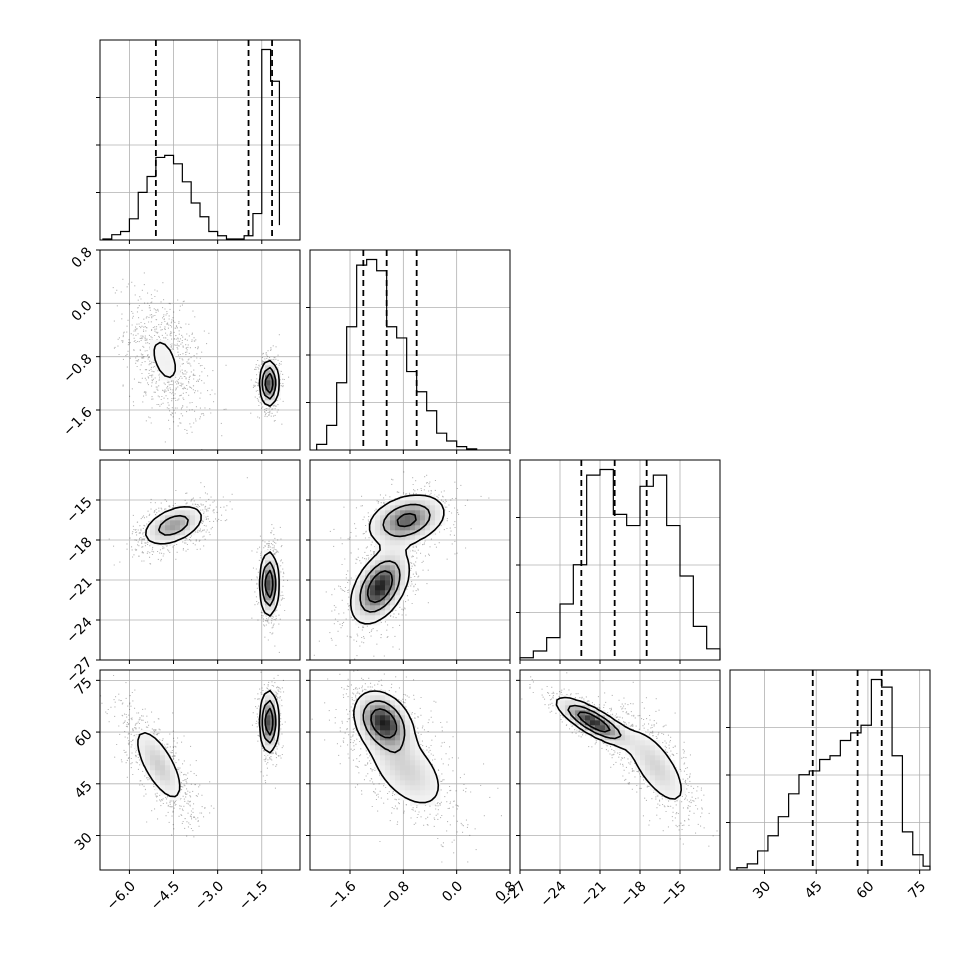 This screenshot has width=970, height=970. I want to click on y-tick-label: −0.8, so click(77, 368).